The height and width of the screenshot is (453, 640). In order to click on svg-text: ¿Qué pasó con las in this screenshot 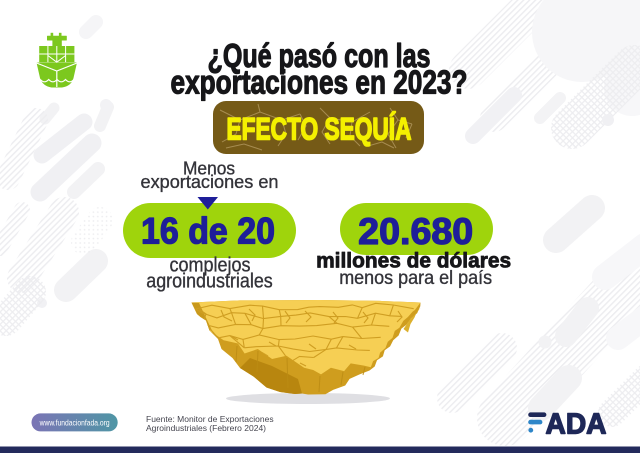, I will do `click(319, 56)`.